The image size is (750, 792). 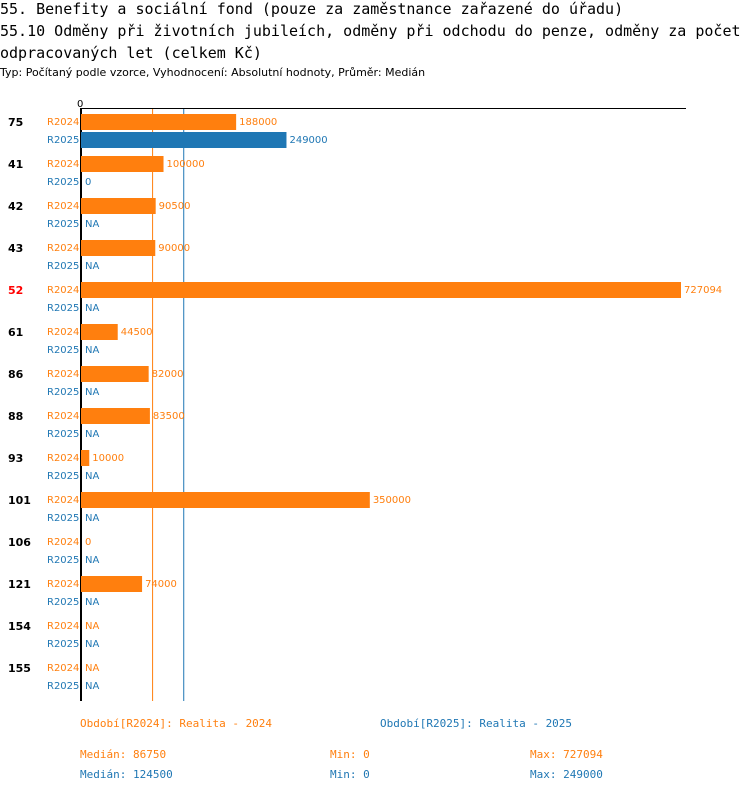 What do you see at coordinates (476, 723) in the screenshot?
I see `legend-r2025: Období[R2025]: Realita - 2025` at bounding box center [476, 723].